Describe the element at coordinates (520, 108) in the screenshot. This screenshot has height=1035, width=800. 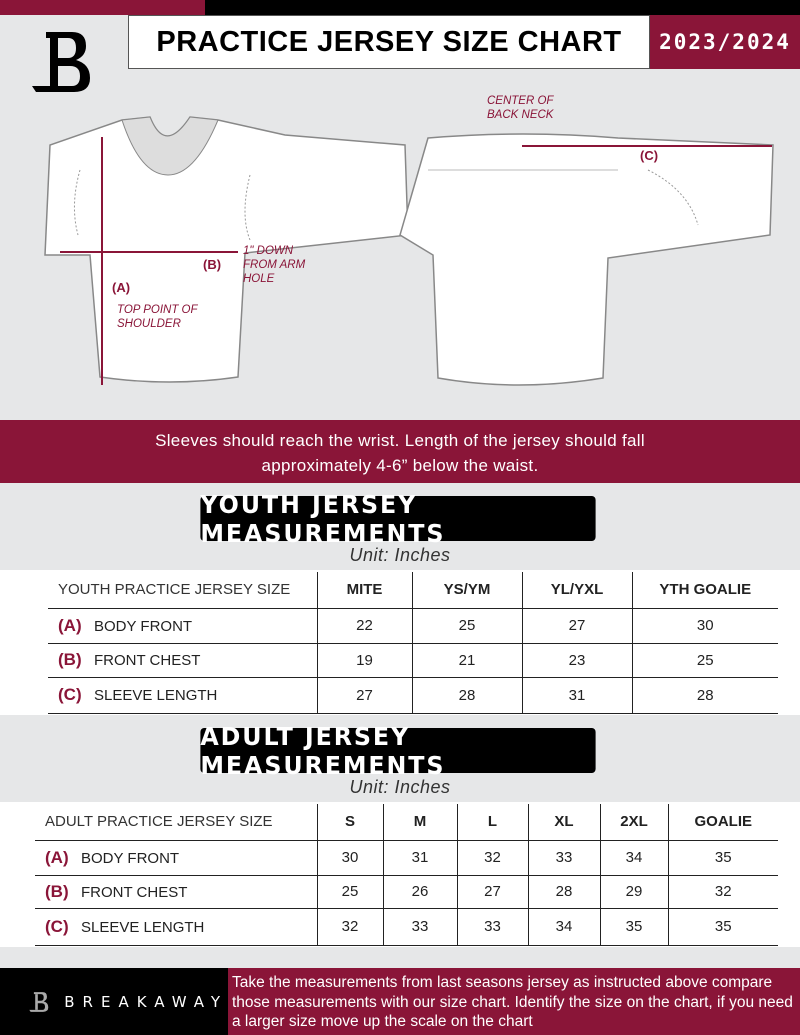
I see `note-center-back-neck: CENTER OF BACK NECK` at that location.